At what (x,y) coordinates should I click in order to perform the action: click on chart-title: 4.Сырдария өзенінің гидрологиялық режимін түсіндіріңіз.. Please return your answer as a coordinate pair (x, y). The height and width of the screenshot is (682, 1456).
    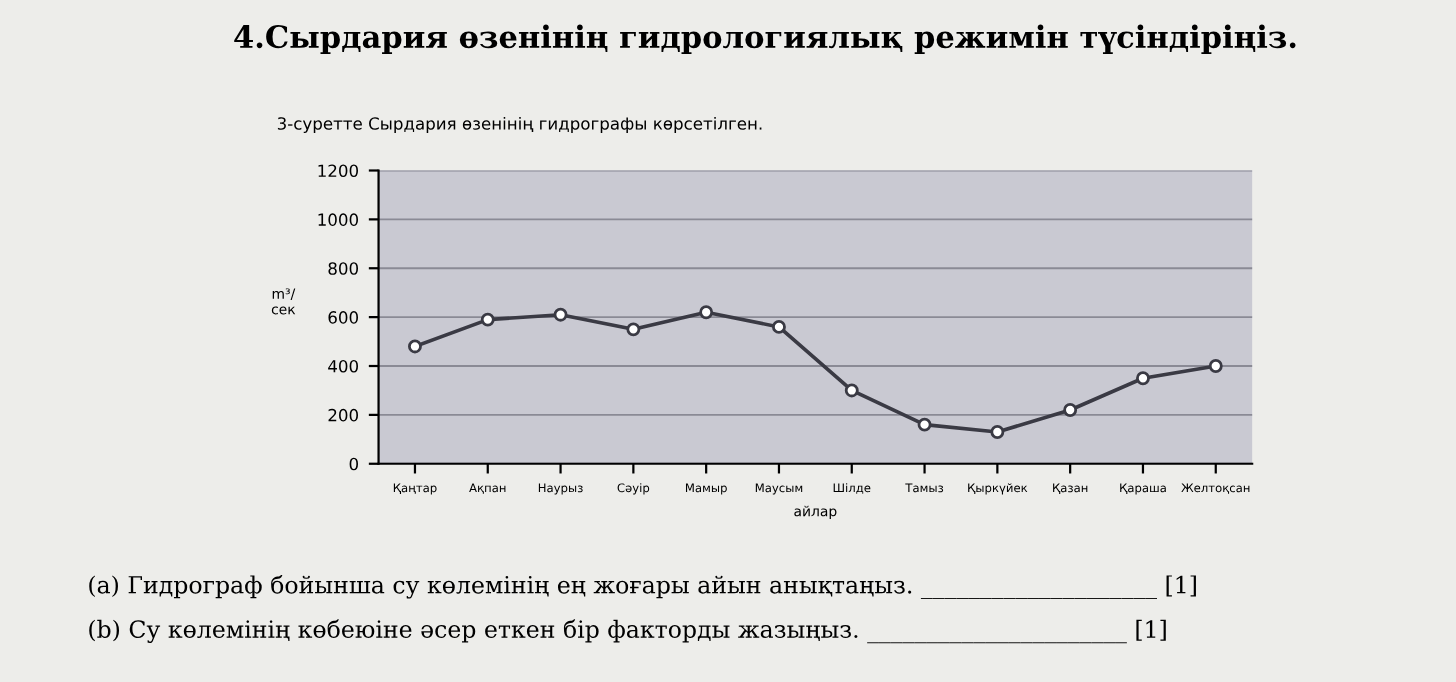
    Looking at the image, I should click on (765, 39).